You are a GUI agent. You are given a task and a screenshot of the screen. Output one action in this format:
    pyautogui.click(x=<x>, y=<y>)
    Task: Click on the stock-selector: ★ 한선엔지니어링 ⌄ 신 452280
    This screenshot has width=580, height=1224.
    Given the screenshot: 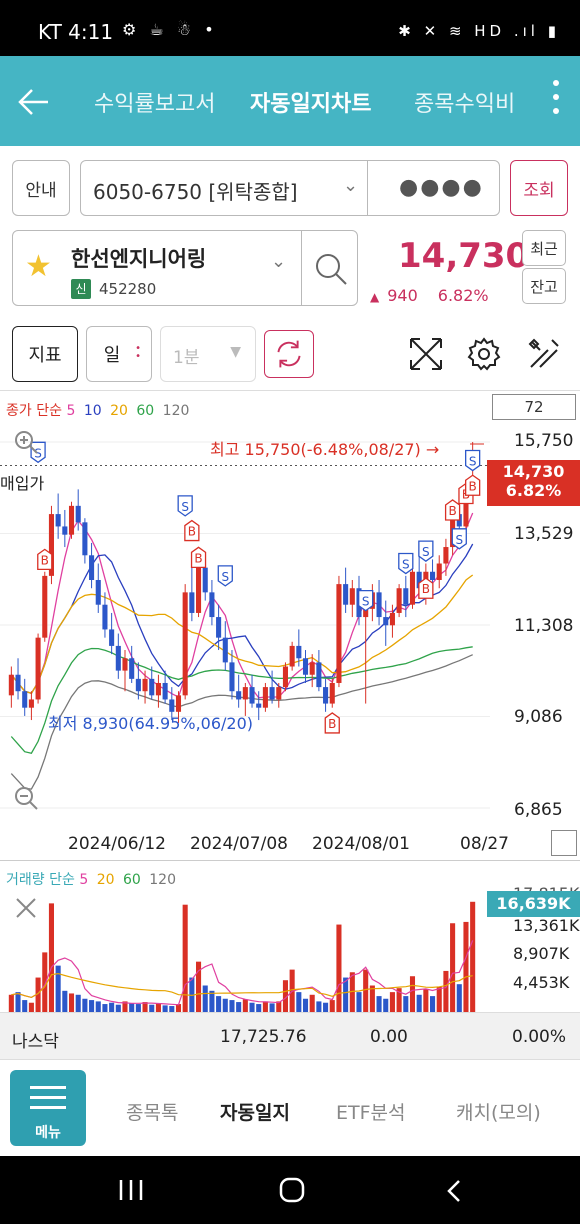 What is the action you would take?
    pyautogui.click(x=185, y=268)
    